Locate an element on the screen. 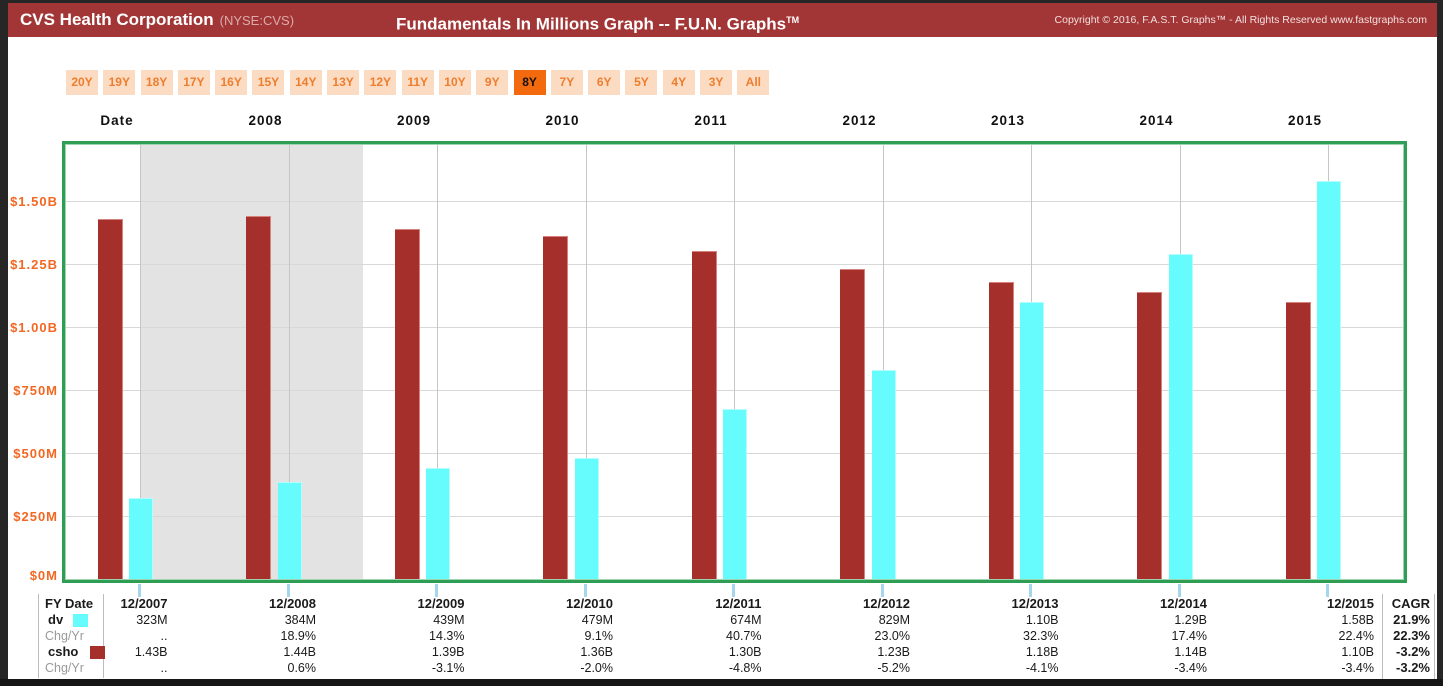 The height and width of the screenshot is (686, 1443). row-label-chg-yr-3: Chg/Yr is located at coordinates (64, 668).